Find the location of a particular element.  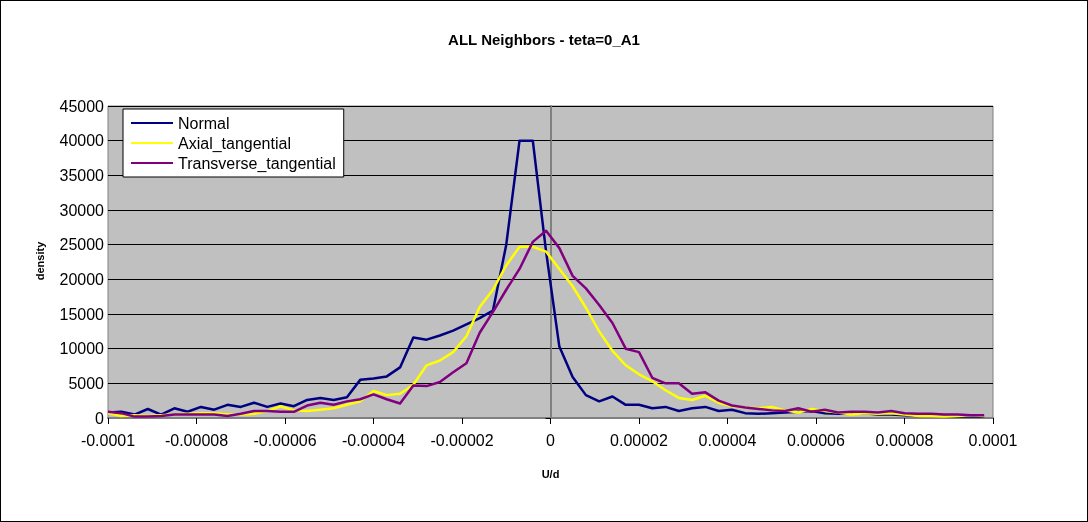

y-tick-label: 20000 is located at coordinates (82, 279).